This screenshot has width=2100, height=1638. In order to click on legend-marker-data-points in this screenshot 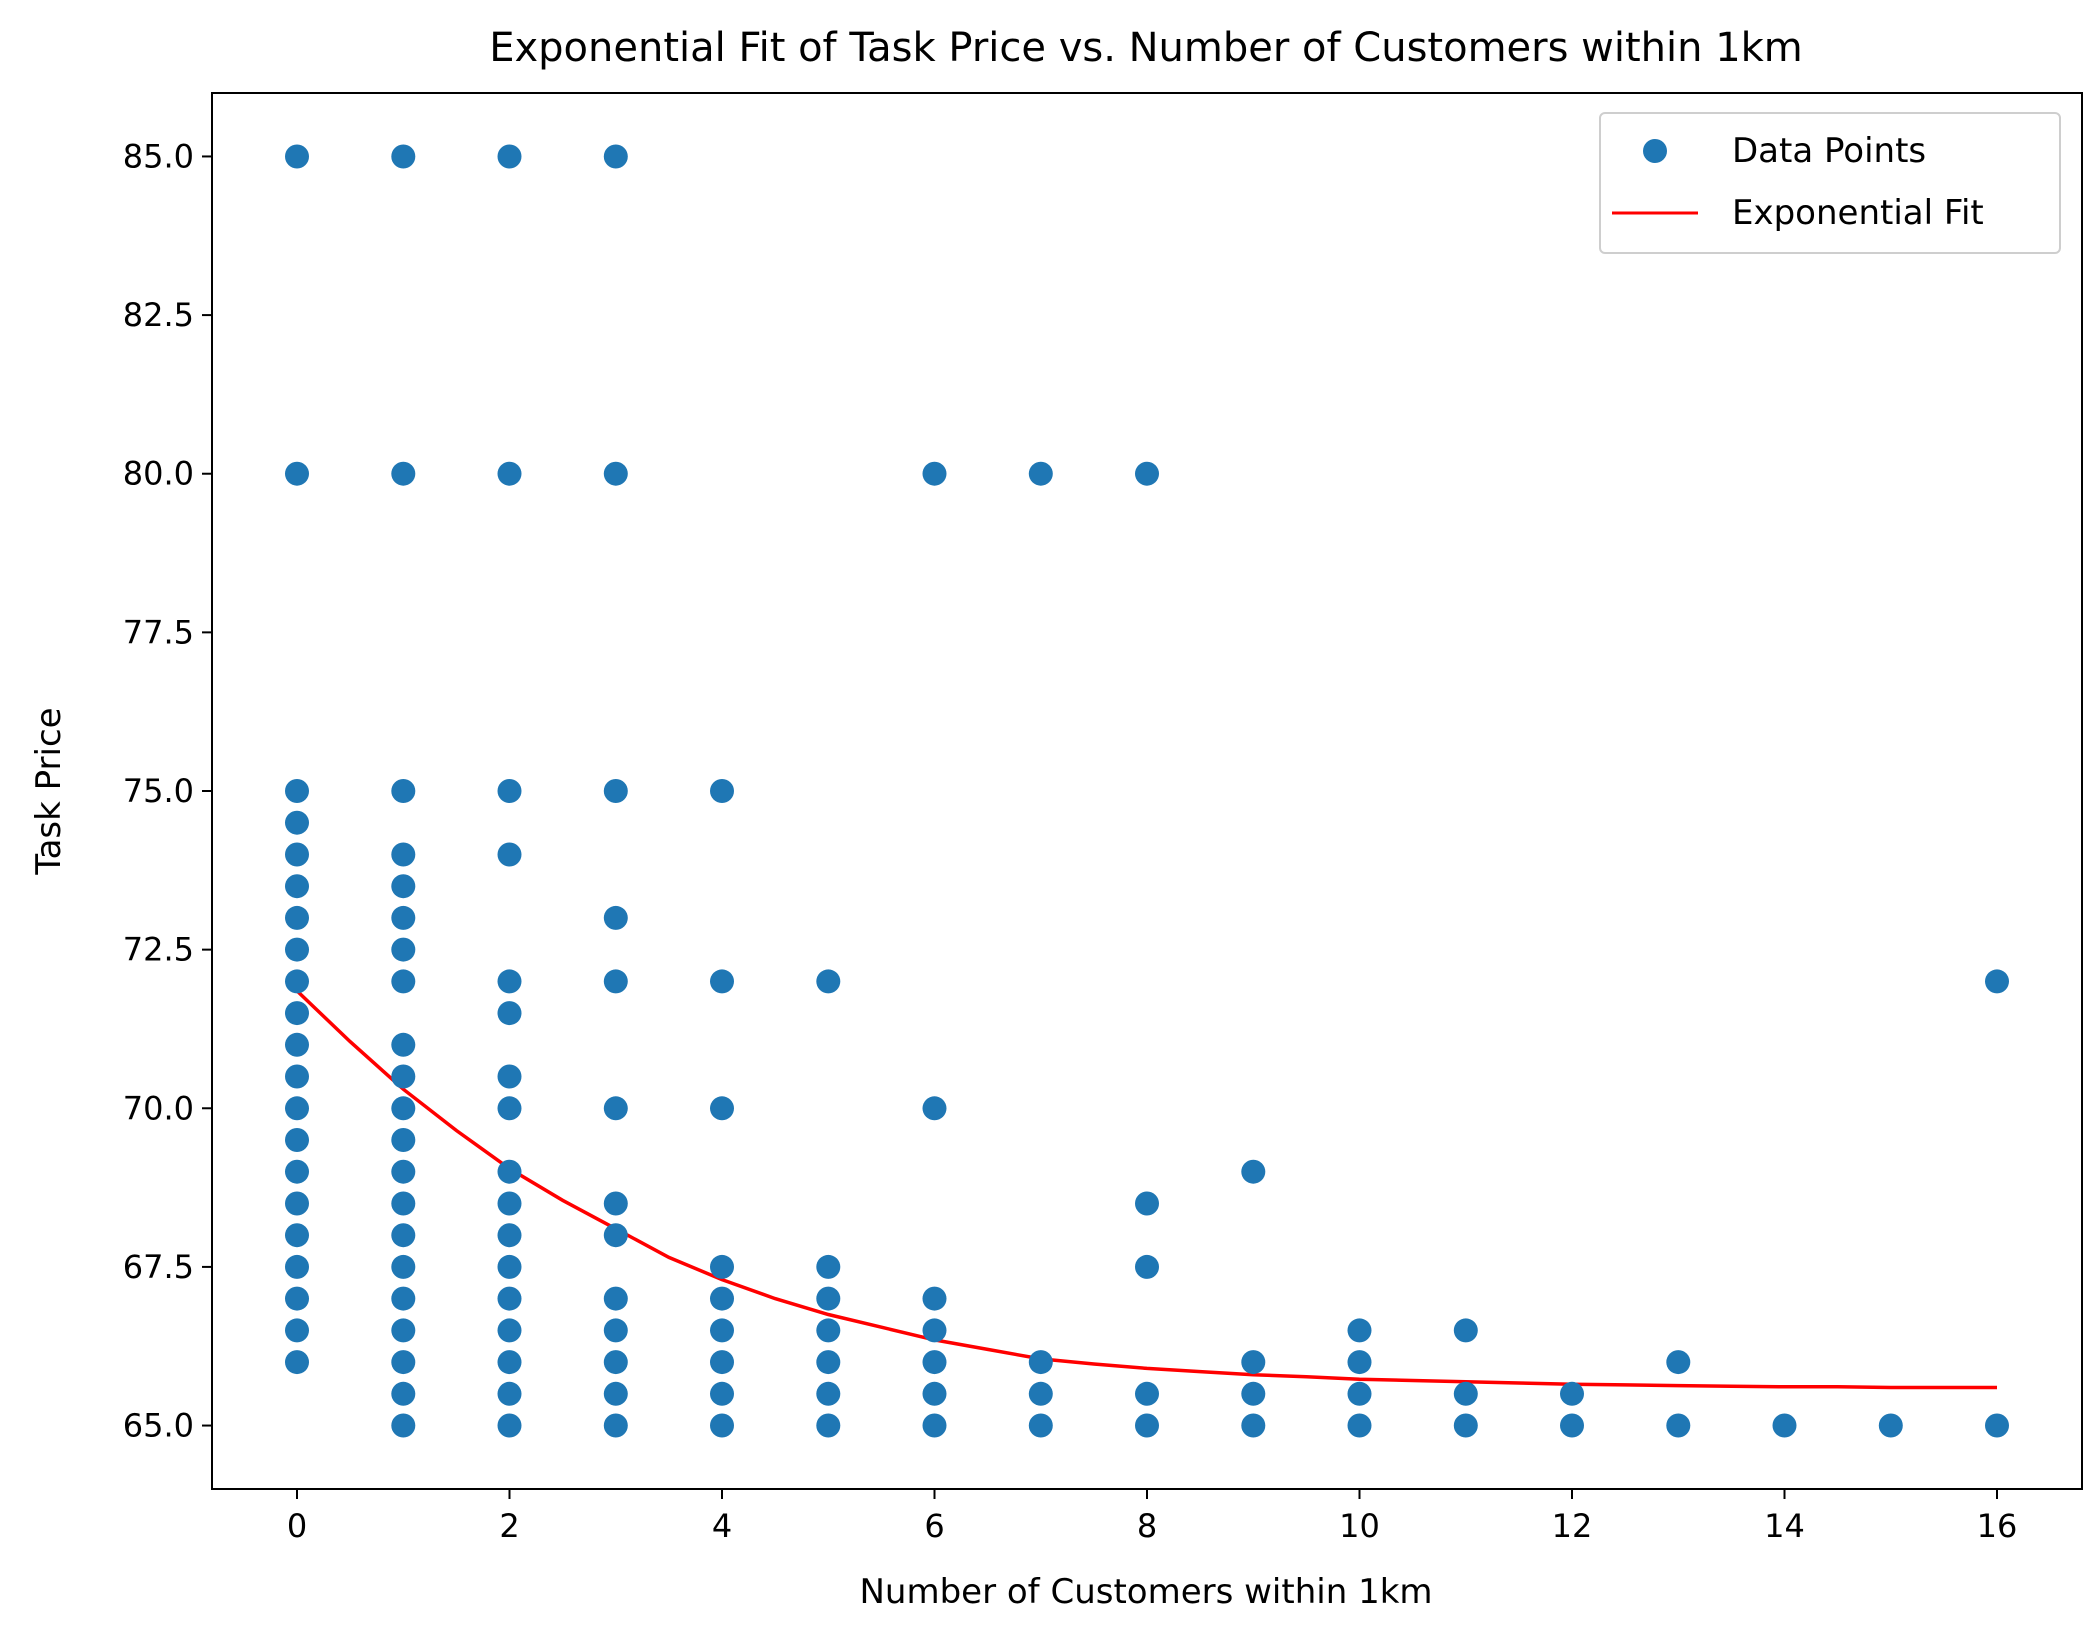, I will do `click(1655, 151)`.